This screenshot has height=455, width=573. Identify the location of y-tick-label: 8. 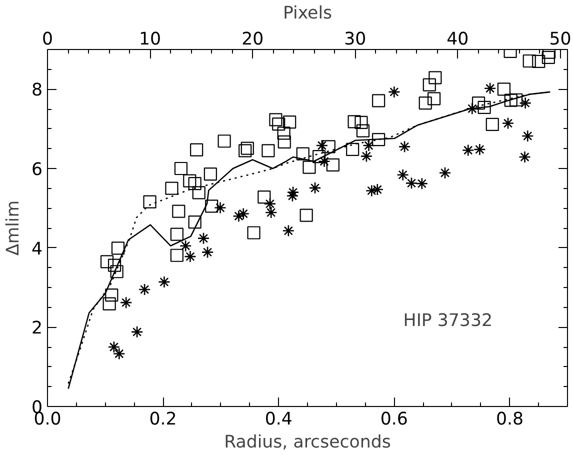
(37, 90).